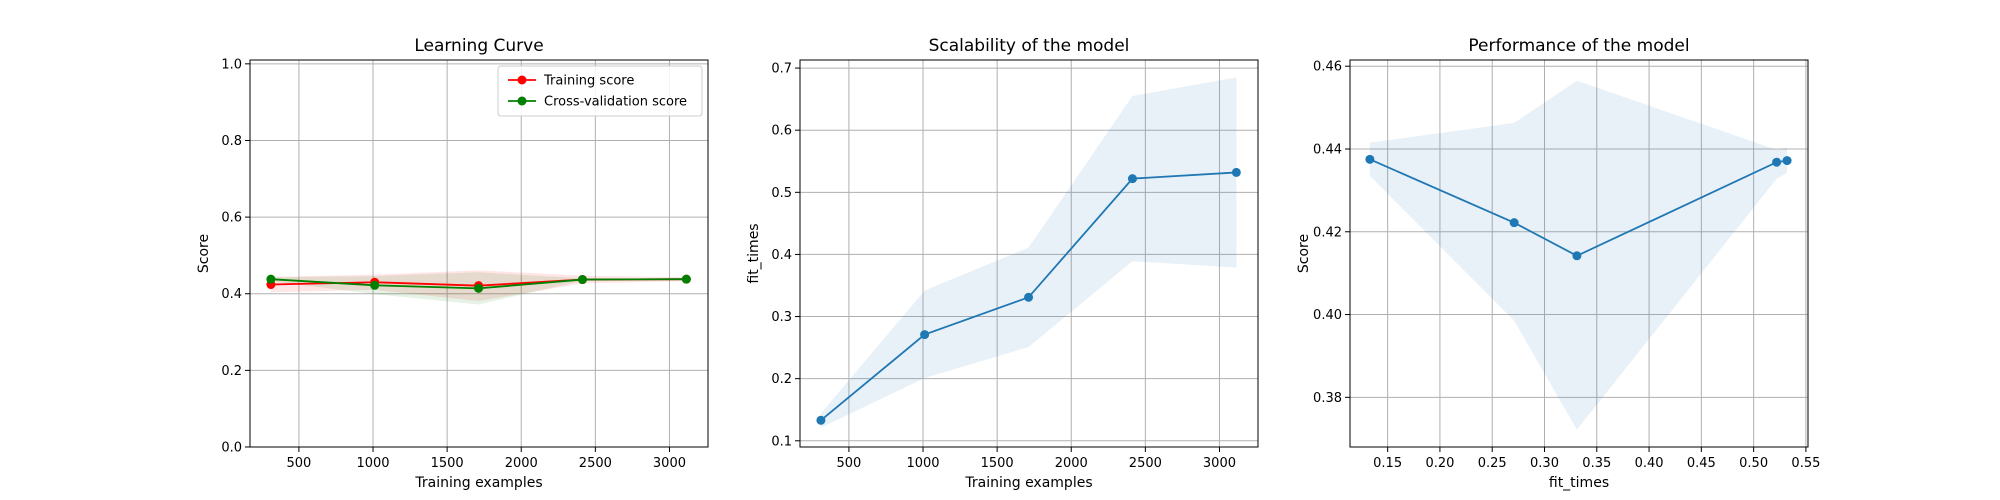  I want to click on x-tick-label: 0.30, so click(1544, 463).